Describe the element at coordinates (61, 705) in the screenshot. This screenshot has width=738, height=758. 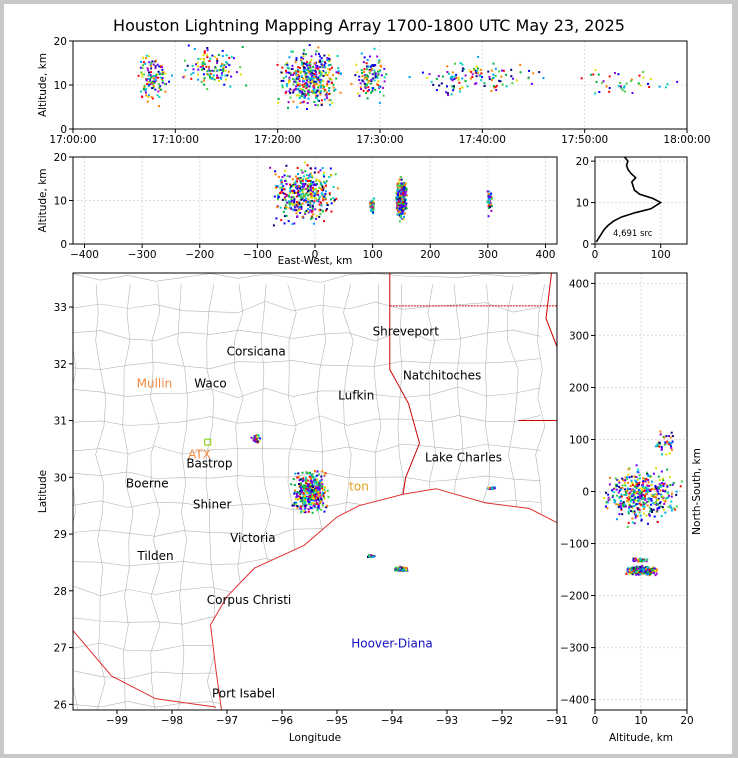
I see `map-y-tick-label: 26` at that location.